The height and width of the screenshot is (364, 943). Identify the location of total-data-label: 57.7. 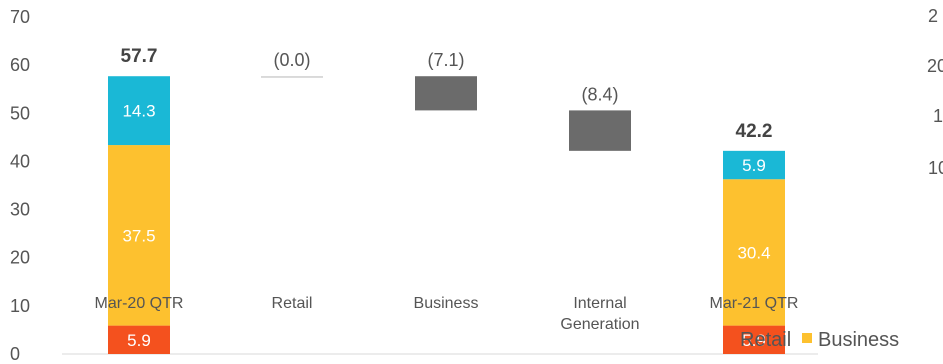
(139, 56).